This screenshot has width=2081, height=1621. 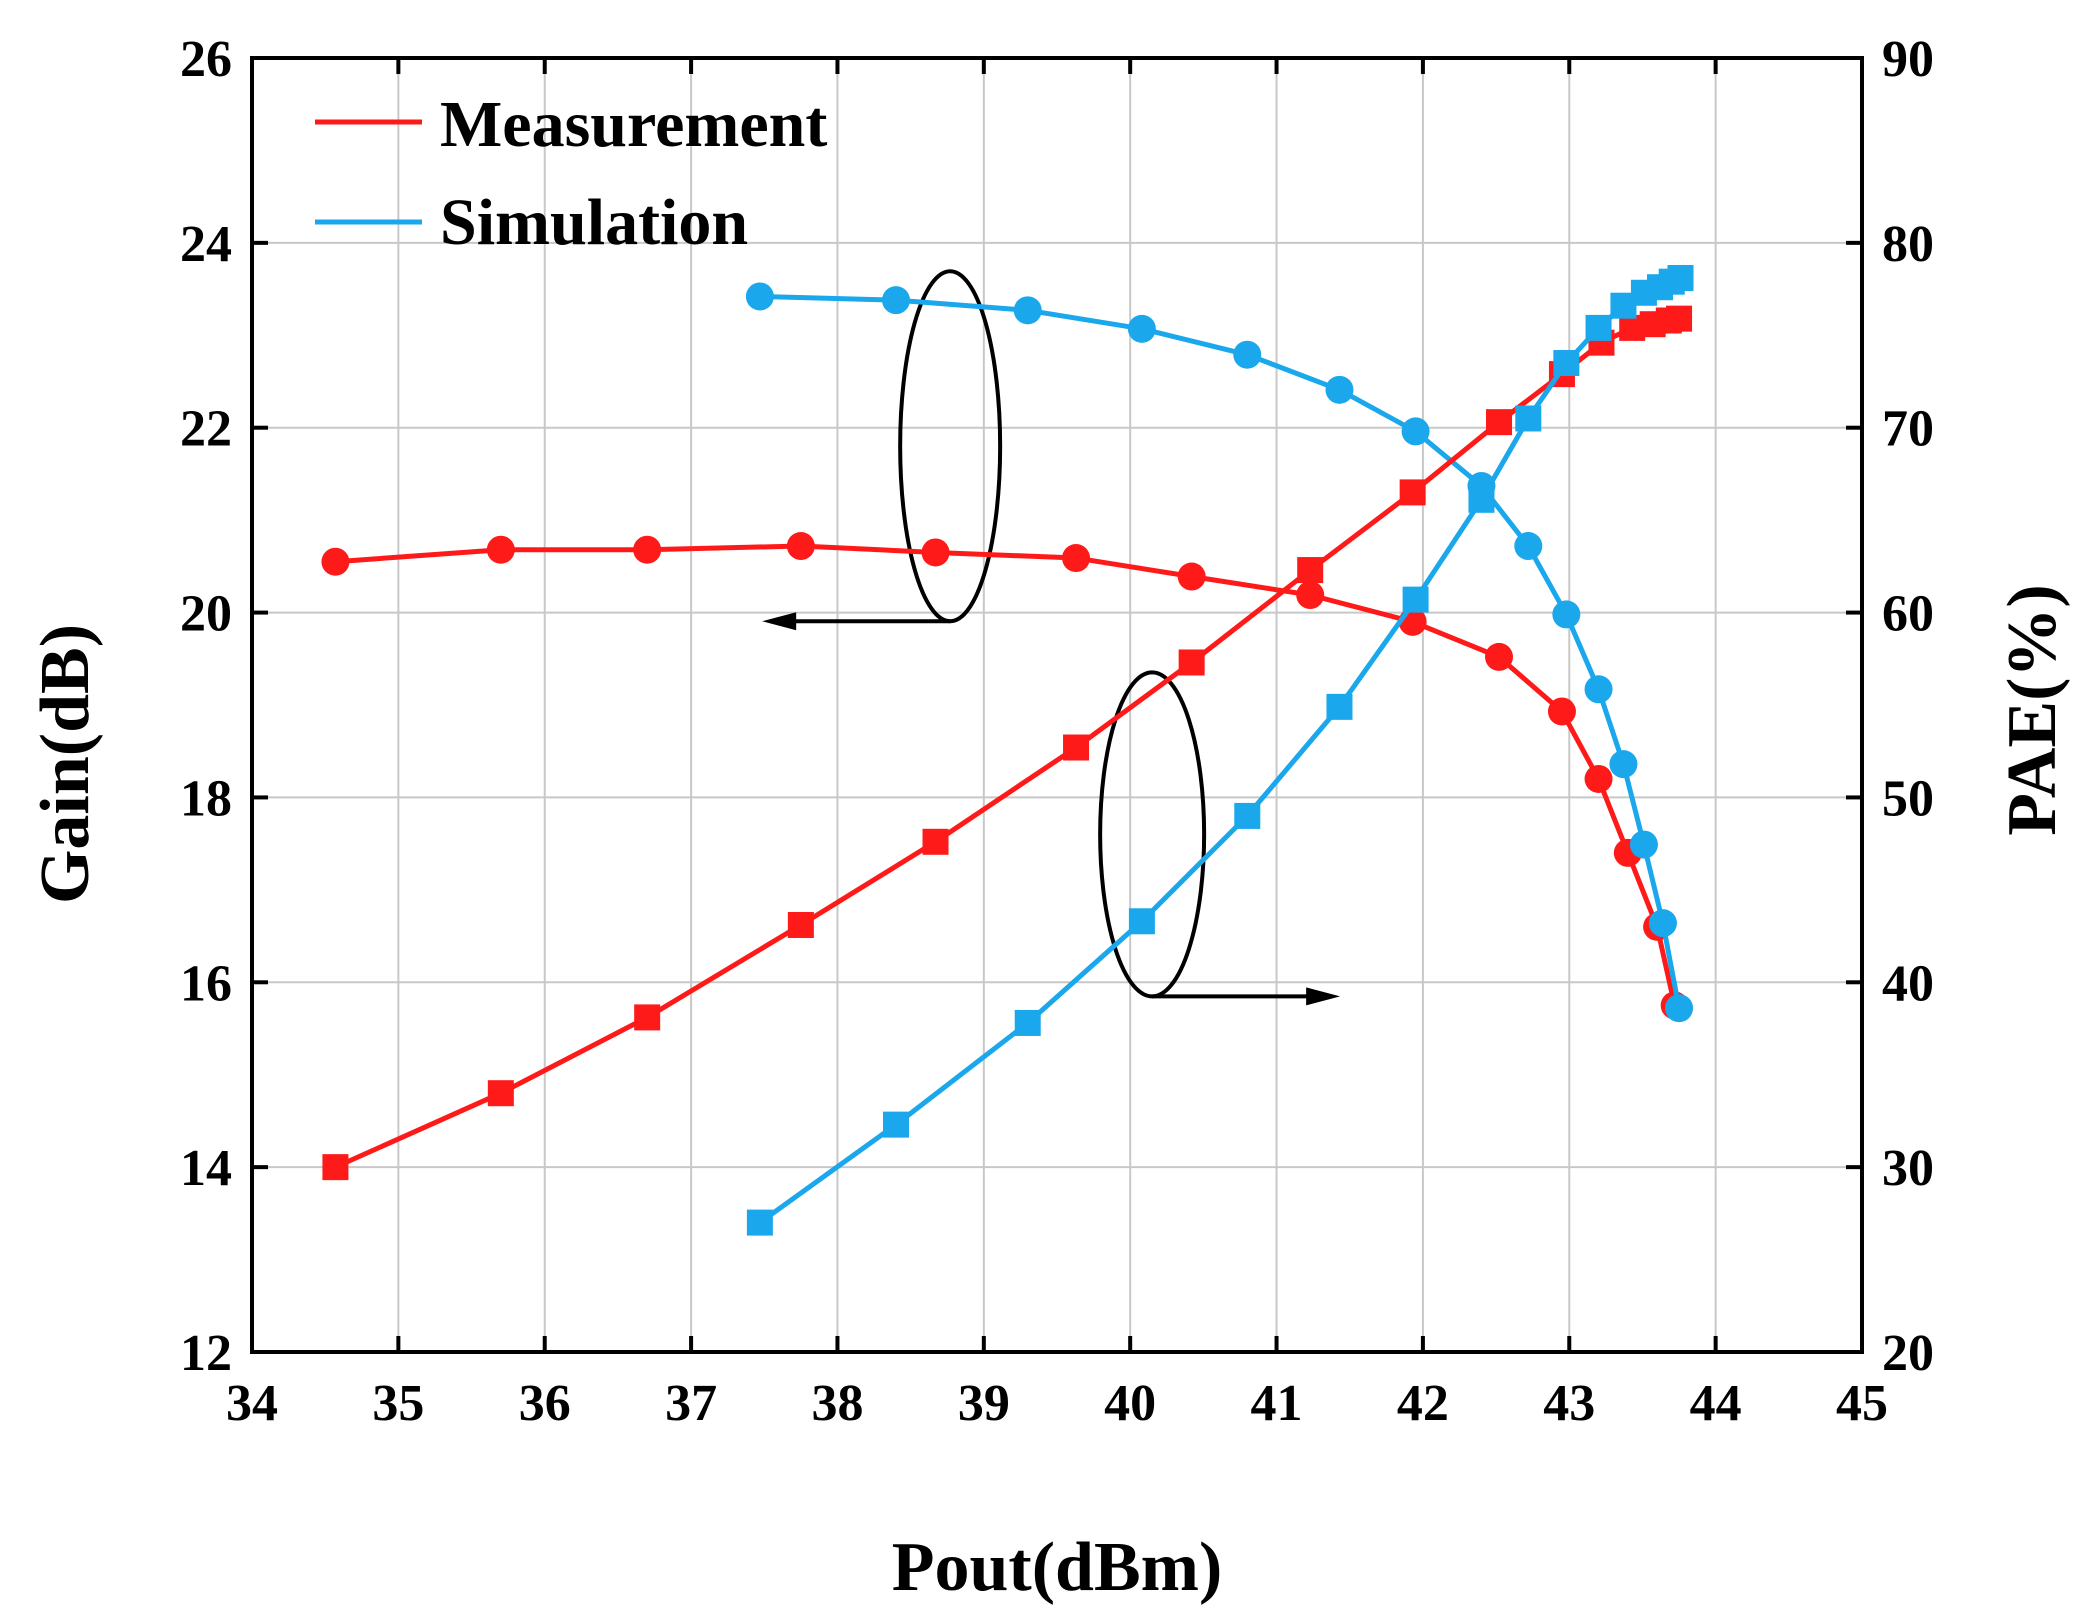 What do you see at coordinates (1908, 614) in the screenshot?
I see `y2-tick-label: 60` at bounding box center [1908, 614].